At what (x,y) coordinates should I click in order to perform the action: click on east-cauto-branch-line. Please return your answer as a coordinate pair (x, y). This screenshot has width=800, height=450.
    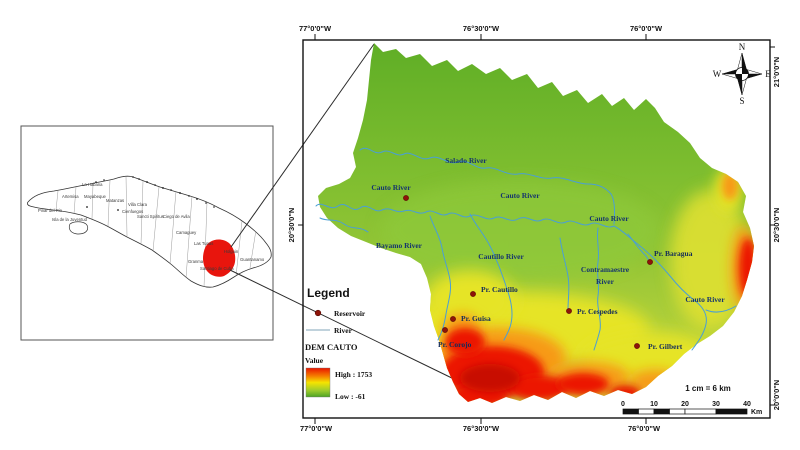
    Looking at the image, I should click on (721, 309).